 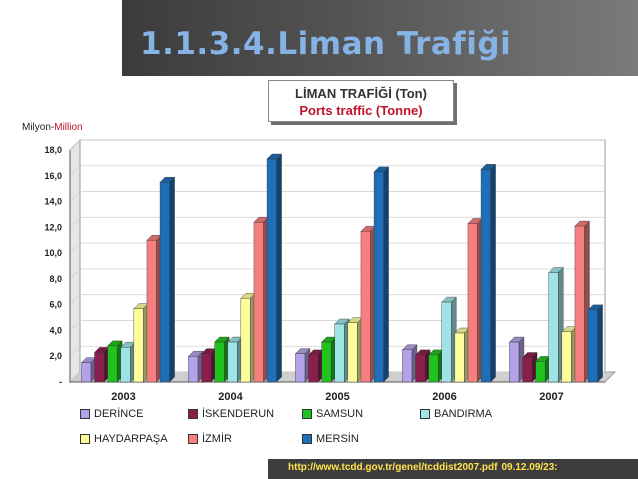 I want to click on bar-haydarpaşa-2006, so click(x=462, y=355).